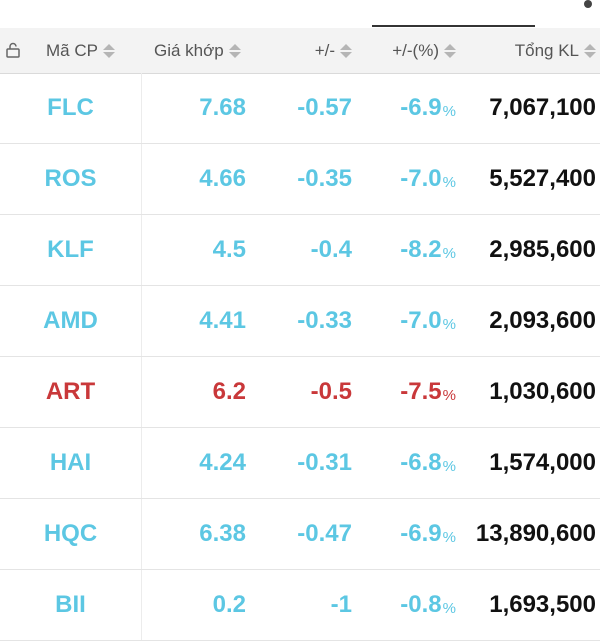 The width and height of the screenshot is (600, 641). What do you see at coordinates (453, 26) in the screenshot?
I see `active-tab-indicator` at bounding box center [453, 26].